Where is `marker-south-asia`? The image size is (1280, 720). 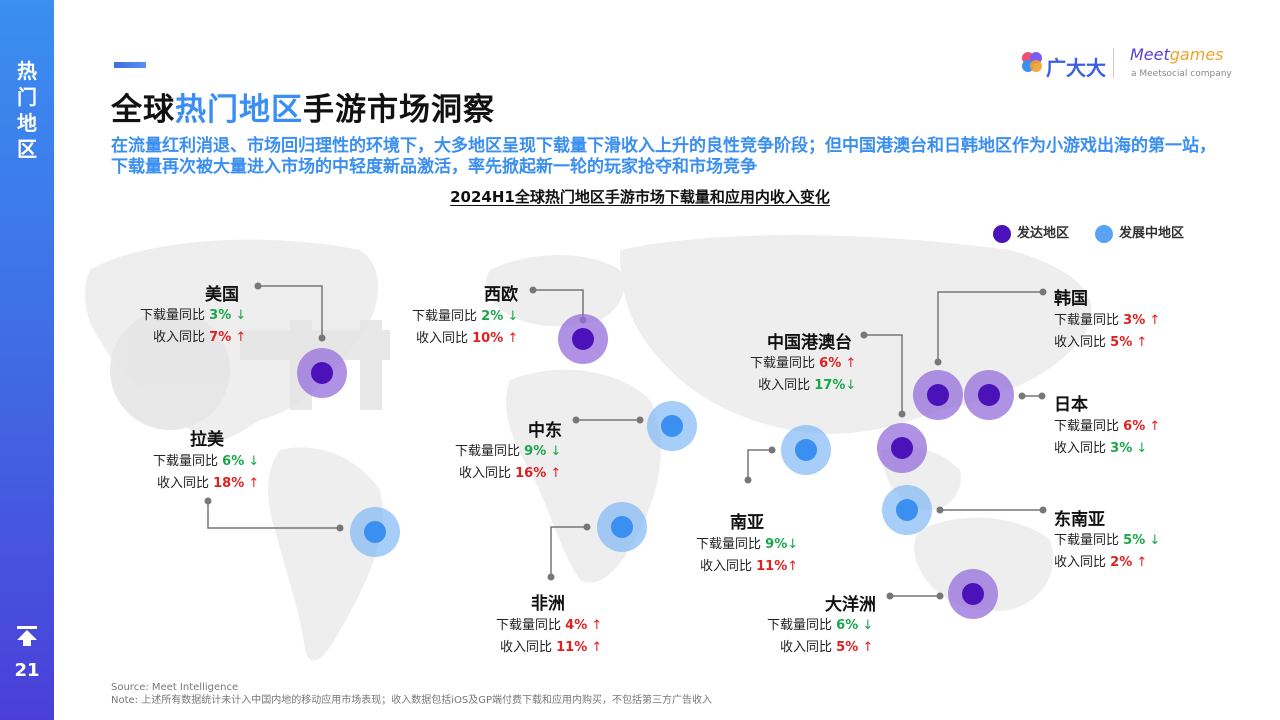 marker-south-asia is located at coordinates (806, 450).